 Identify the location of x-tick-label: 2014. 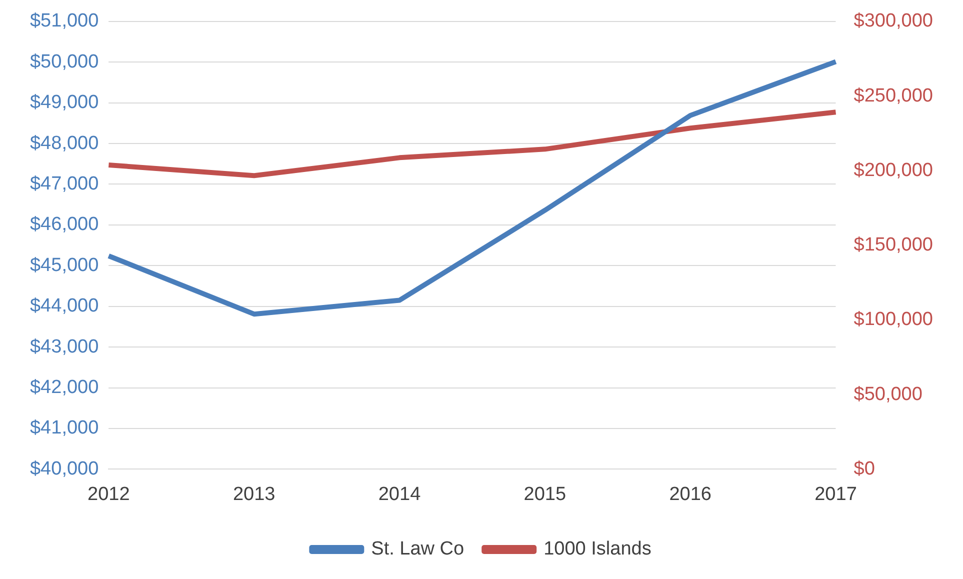
(400, 494).